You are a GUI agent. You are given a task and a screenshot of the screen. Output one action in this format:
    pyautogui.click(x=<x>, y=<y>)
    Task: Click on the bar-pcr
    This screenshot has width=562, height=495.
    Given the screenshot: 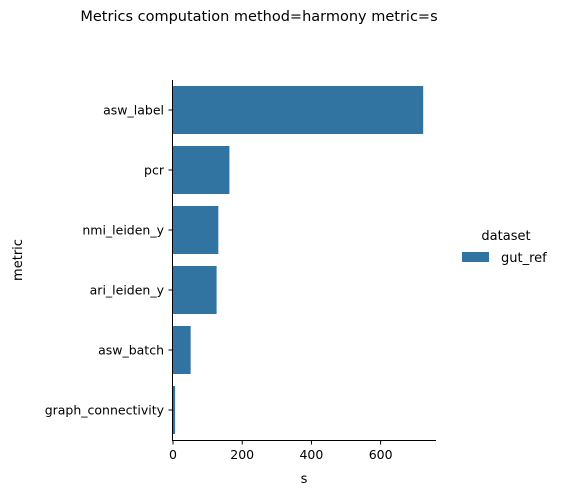 What is the action you would take?
    pyautogui.click(x=201, y=170)
    